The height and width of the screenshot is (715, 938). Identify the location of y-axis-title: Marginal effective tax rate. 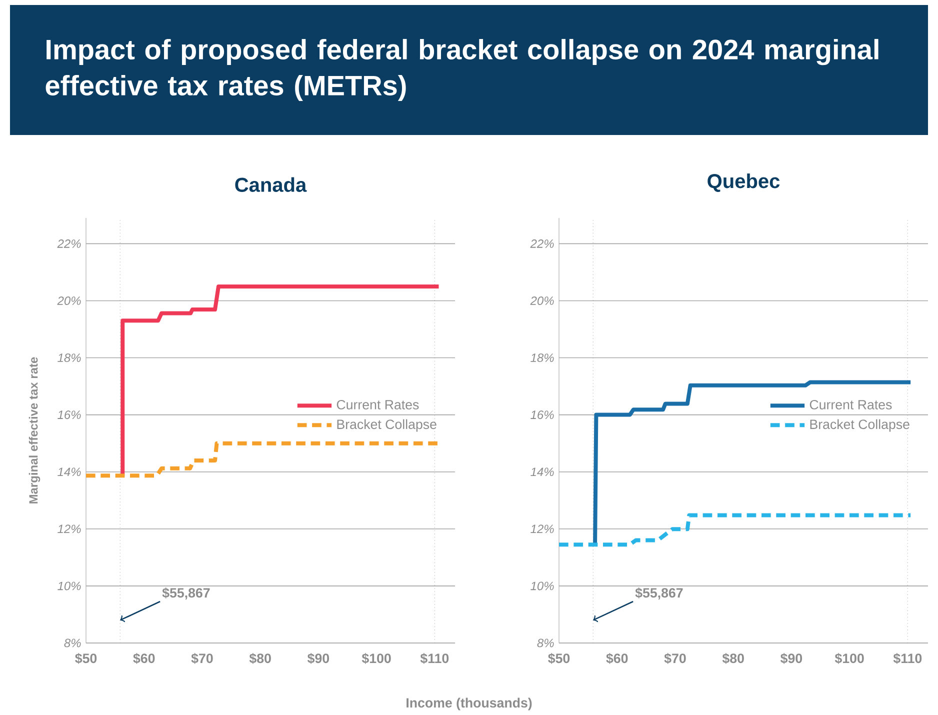
(34, 430).